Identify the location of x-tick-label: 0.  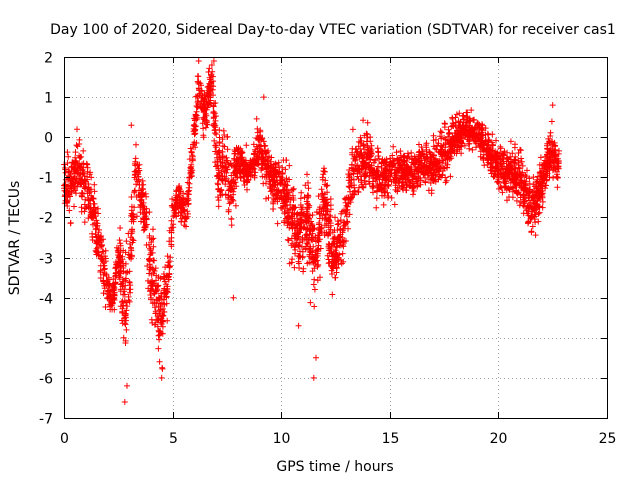
(64, 439).